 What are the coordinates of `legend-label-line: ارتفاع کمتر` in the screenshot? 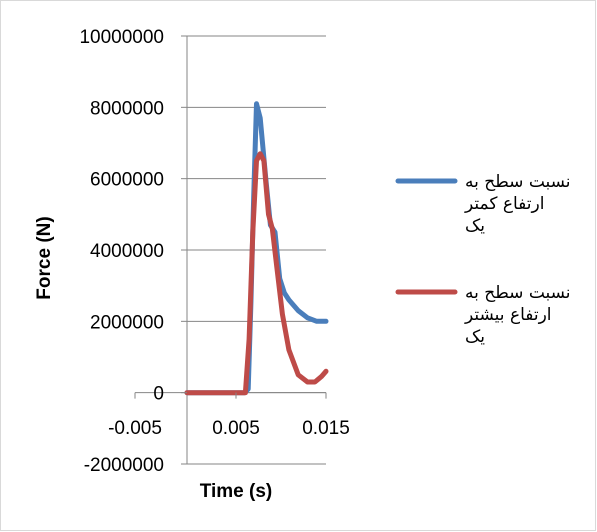 It's located at (504, 204).